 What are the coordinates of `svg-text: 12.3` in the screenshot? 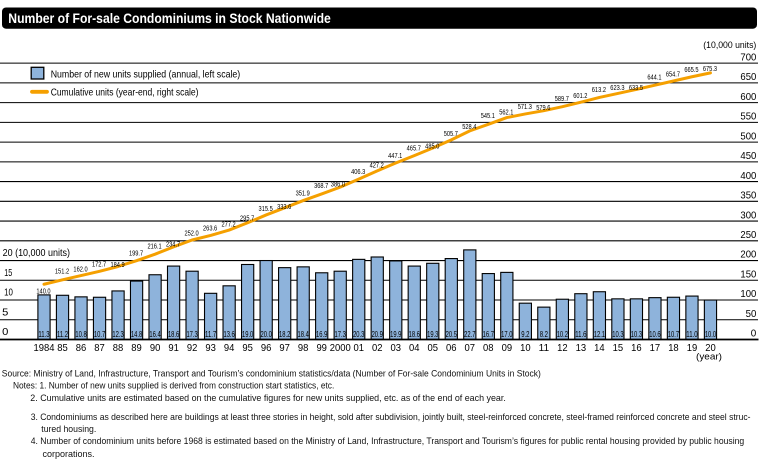 It's located at (118, 334).